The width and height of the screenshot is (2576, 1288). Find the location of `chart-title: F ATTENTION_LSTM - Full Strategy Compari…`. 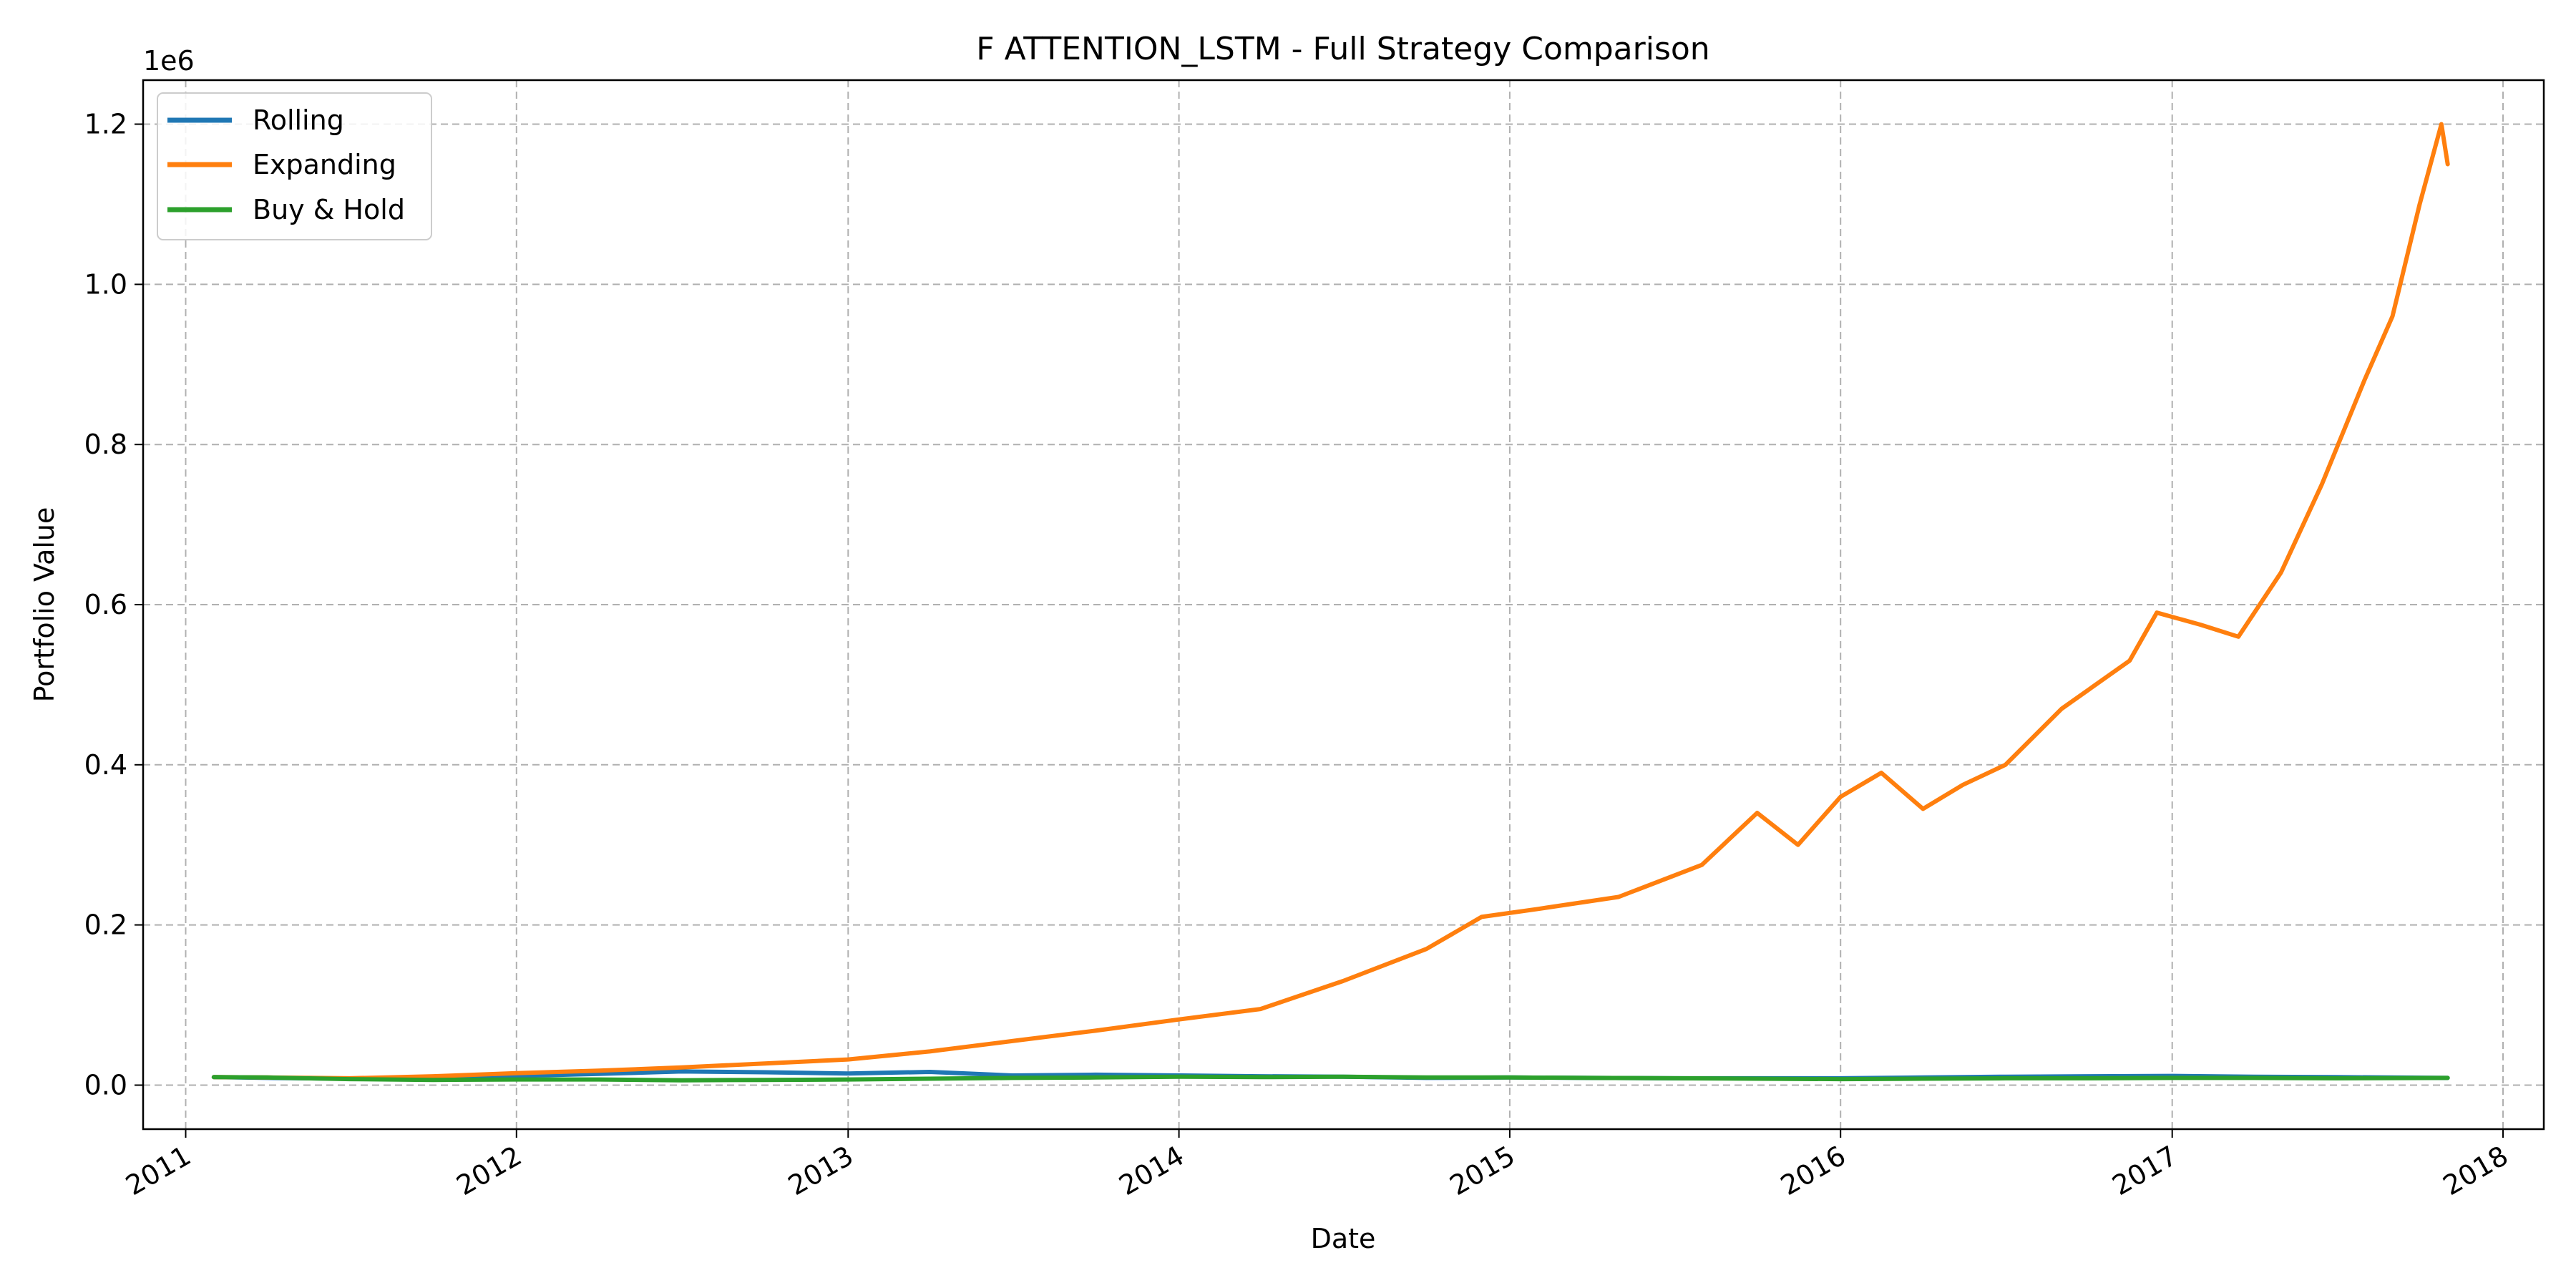

chart-title: F ATTENTION_LSTM - Full Strategy Compari… is located at coordinates (1342, 49).